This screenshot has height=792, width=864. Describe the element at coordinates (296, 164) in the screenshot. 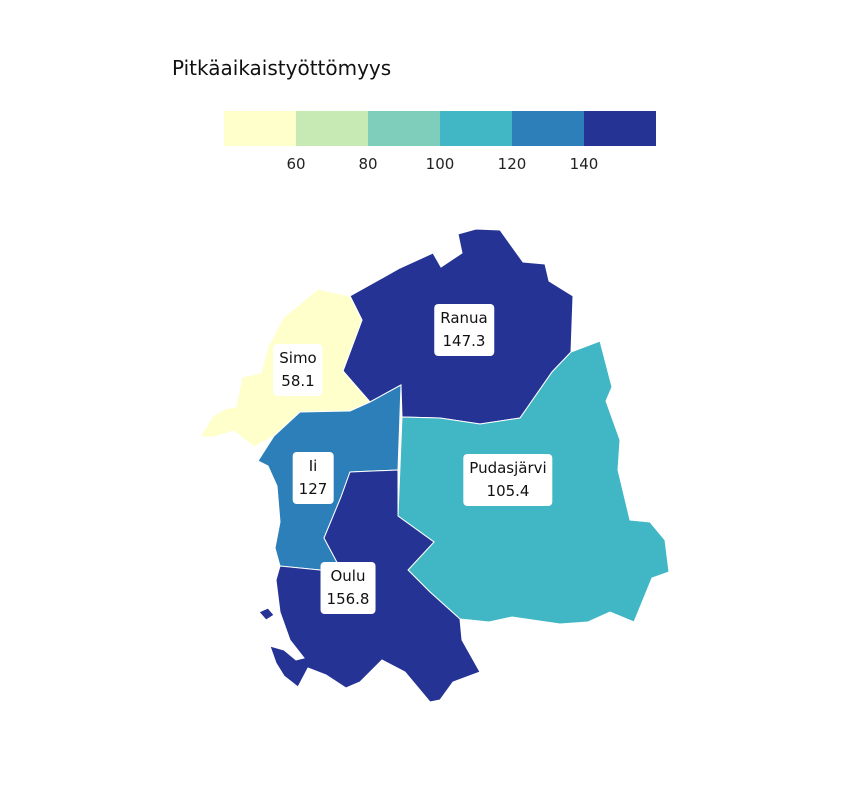

I see `legend-tick: 60` at that location.